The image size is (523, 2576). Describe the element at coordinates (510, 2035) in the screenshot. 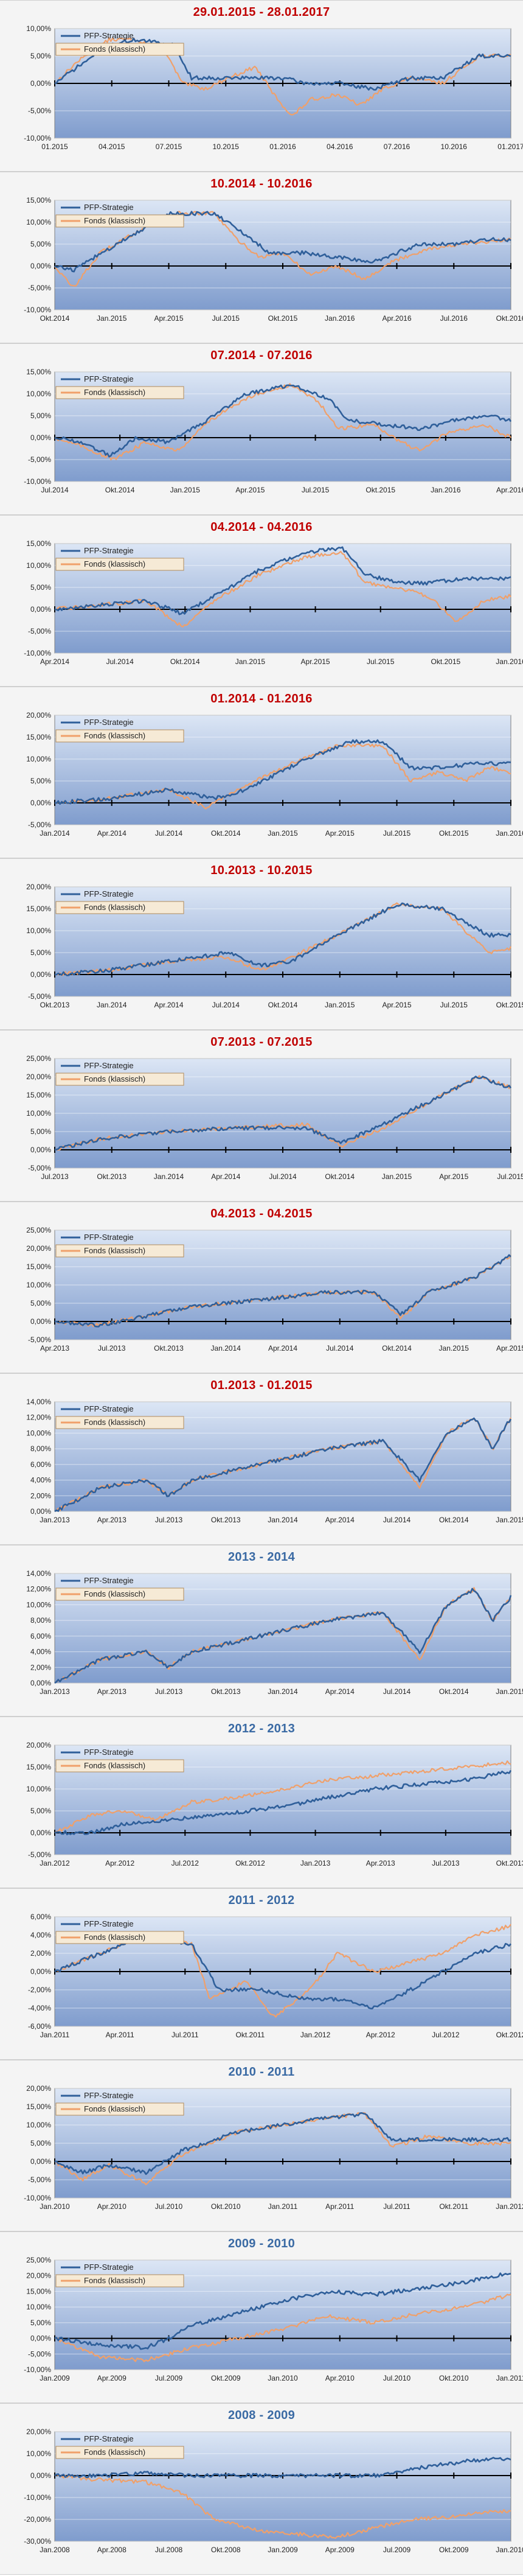

I see `x-tick-label: Okt.2012` at that location.